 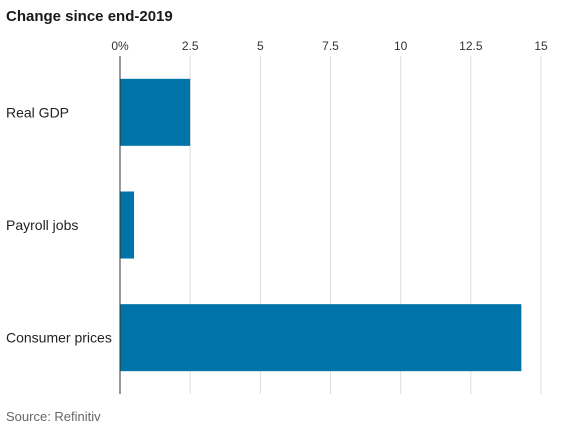 What do you see at coordinates (541, 46) in the screenshot?
I see `x-tick-label: 15` at bounding box center [541, 46].